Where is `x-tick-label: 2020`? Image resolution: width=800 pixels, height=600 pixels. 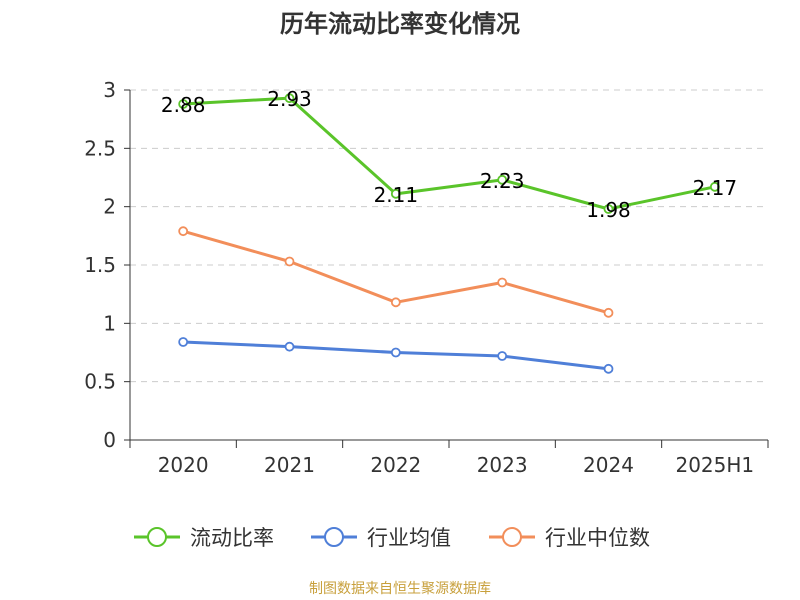
x-tick-label: 2020 is located at coordinates (183, 465).